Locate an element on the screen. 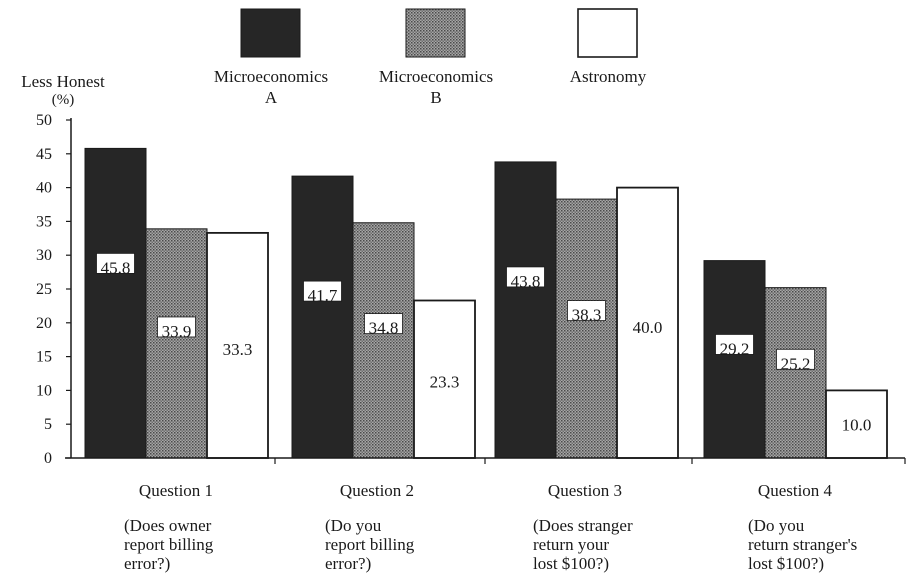 This screenshot has height=583, width=914. y-tick-label: 20 is located at coordinates (44, 323).